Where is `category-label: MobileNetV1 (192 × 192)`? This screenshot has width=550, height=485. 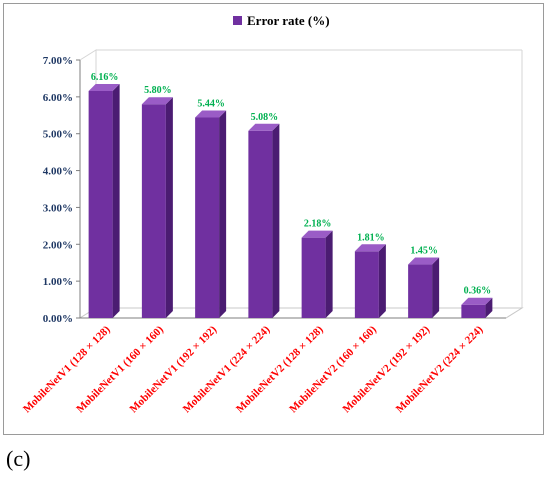 category-label: MobileNetV1 (192 × 192) is located at coordinates (173, 369).